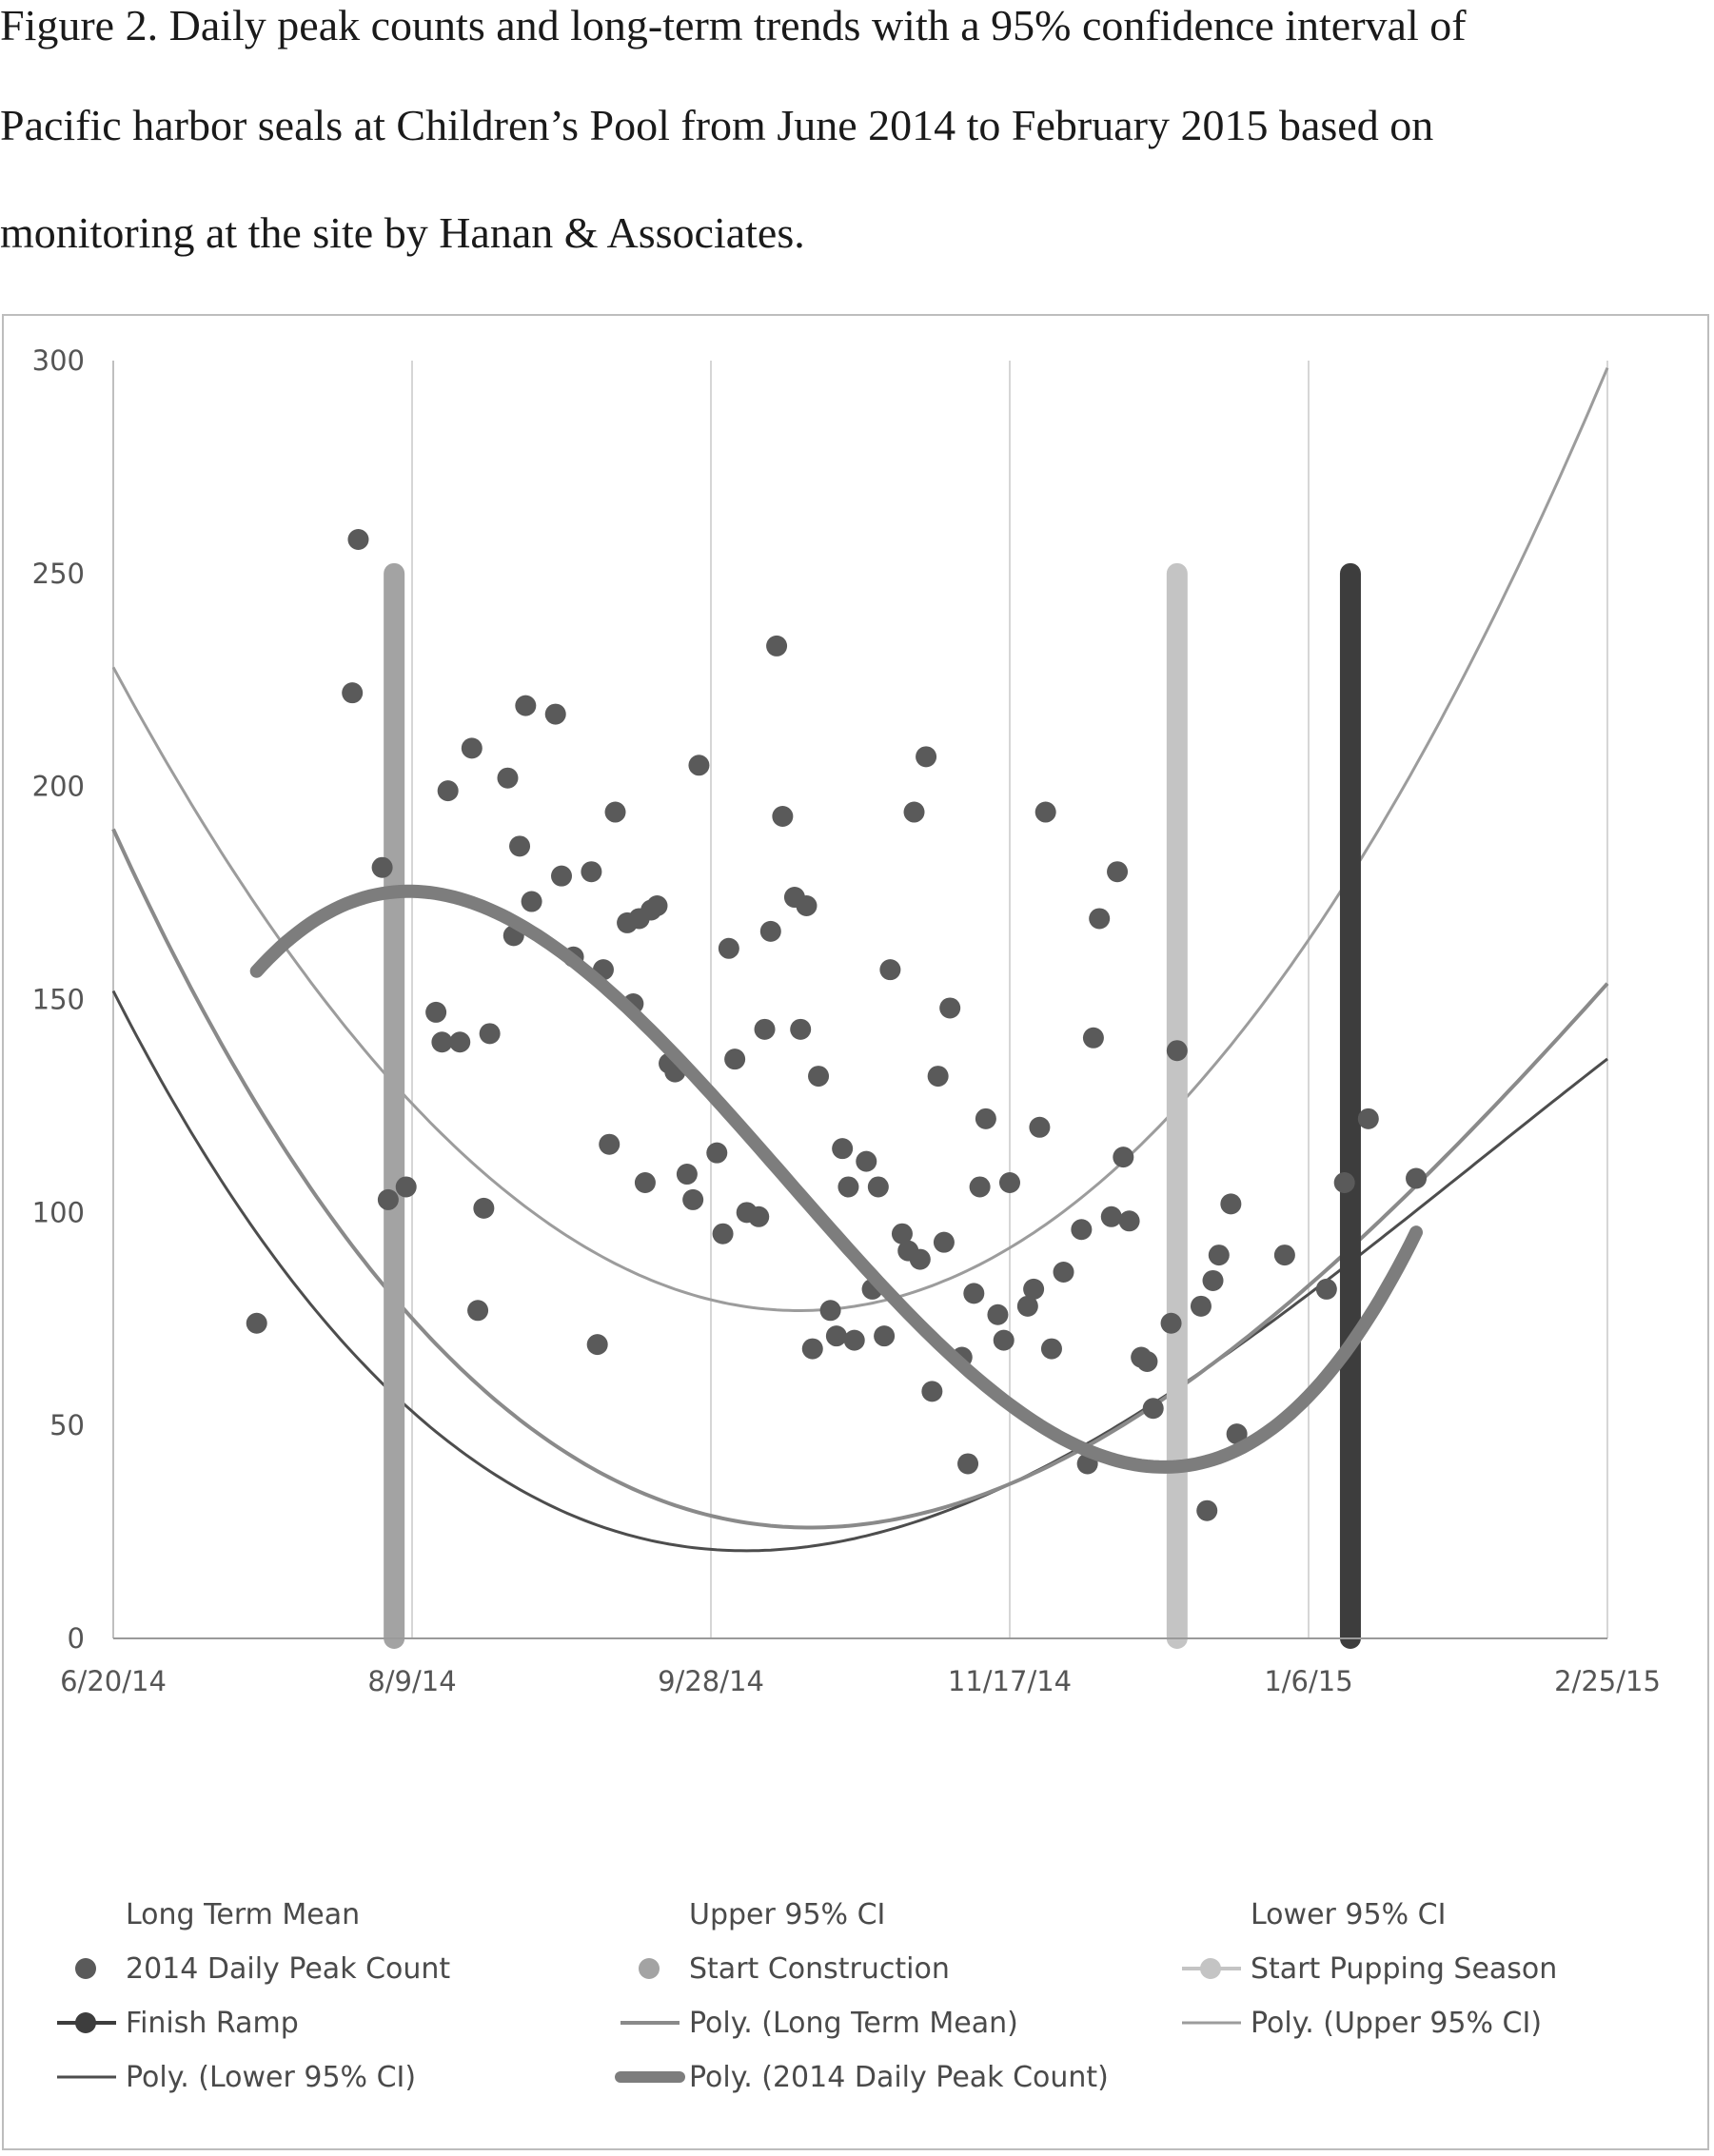 Image resolution: width=1714 pixels, height=2156 pixels. Describe the element at coordinates (59, 360) in the screenshot. I see `y-tick-label: 300` at that location.